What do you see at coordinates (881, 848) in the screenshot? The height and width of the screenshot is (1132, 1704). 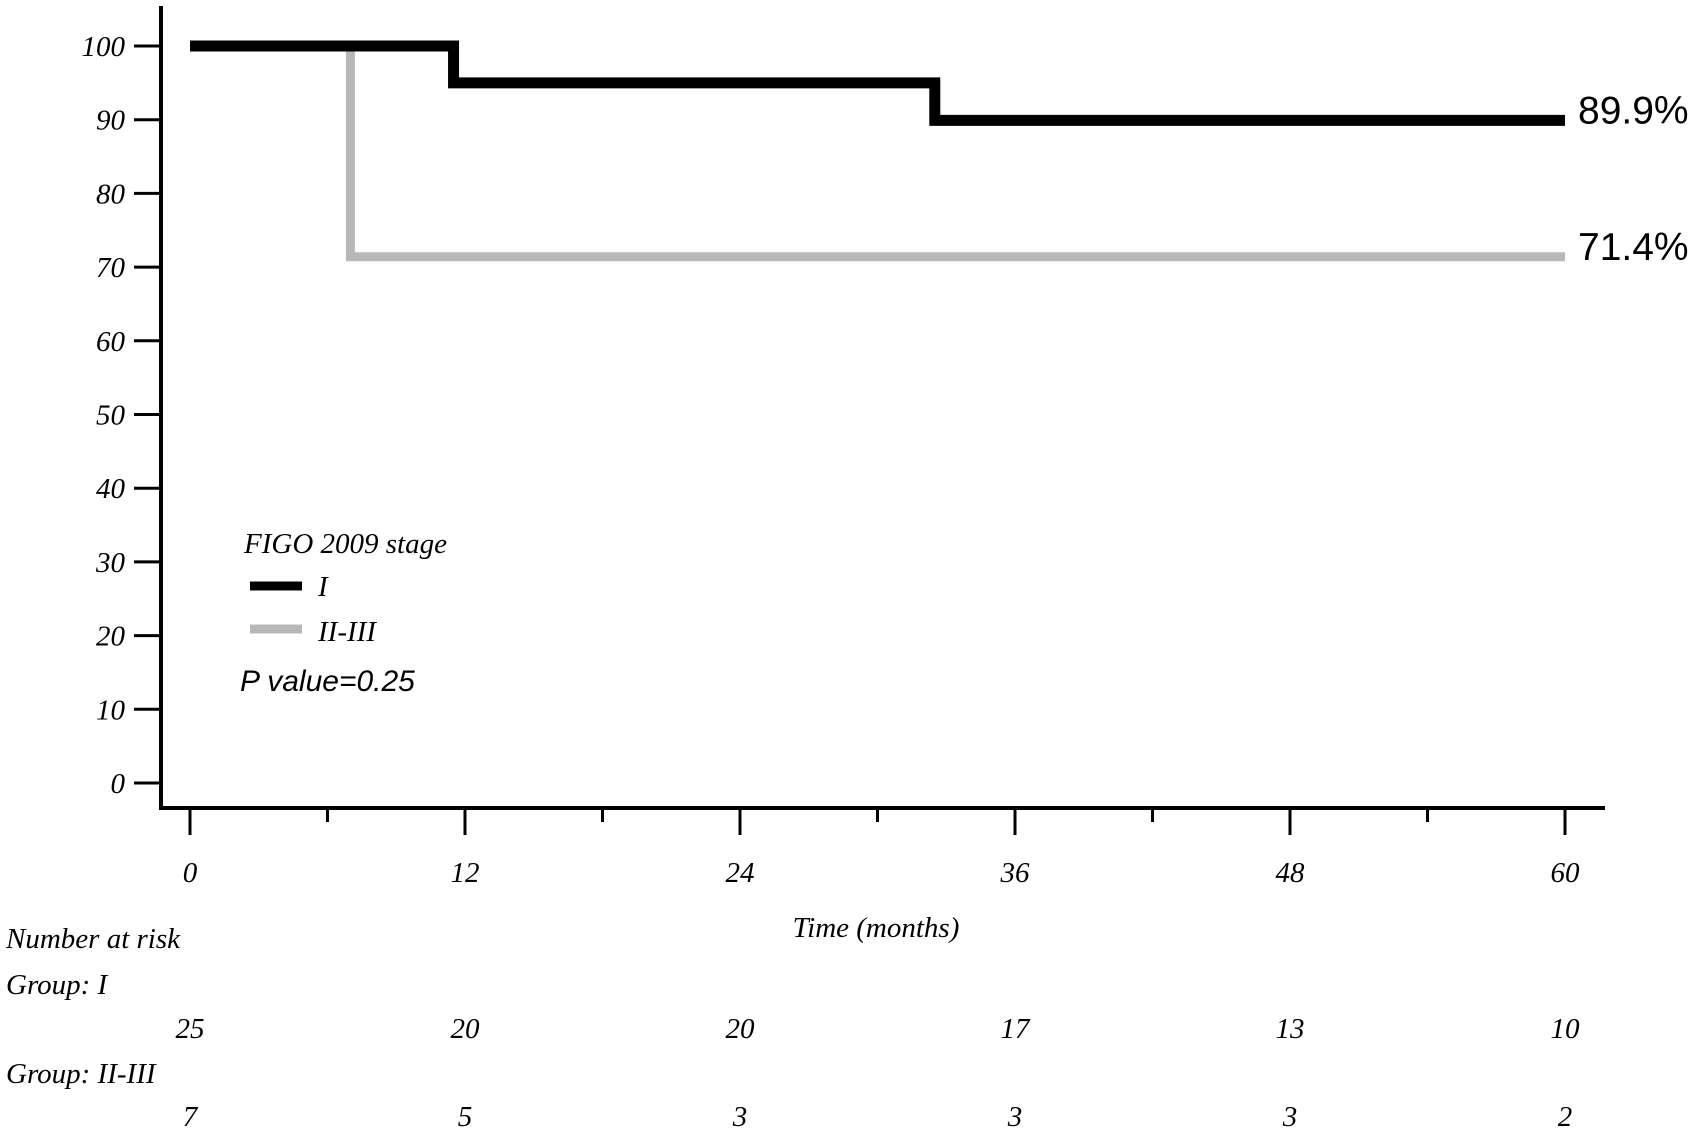 I see `x-axis-ticks: 0 12 24 36 48 60` at bounding box center [881, 848].